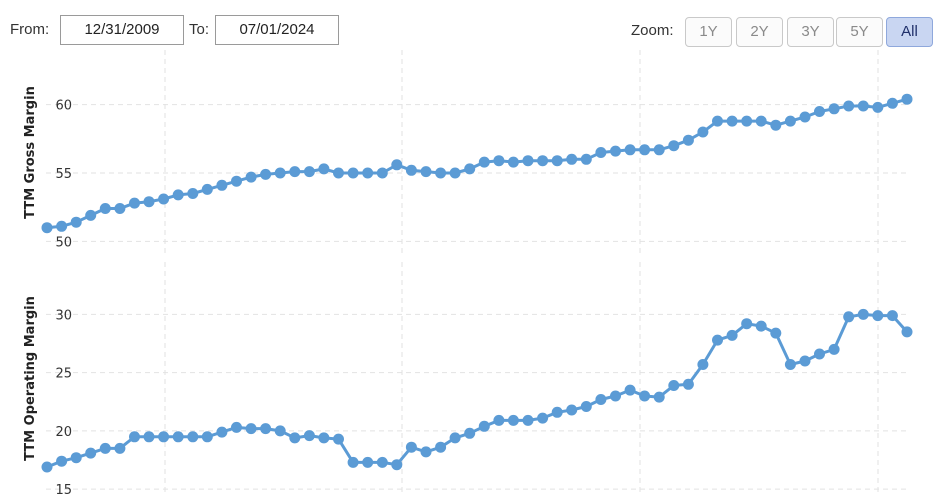 This screenshot has height=495, width=940. Describe the element at coordinates (810, 32) in the screenshot. I see `zoom-3y-button: 3Y` at that location.